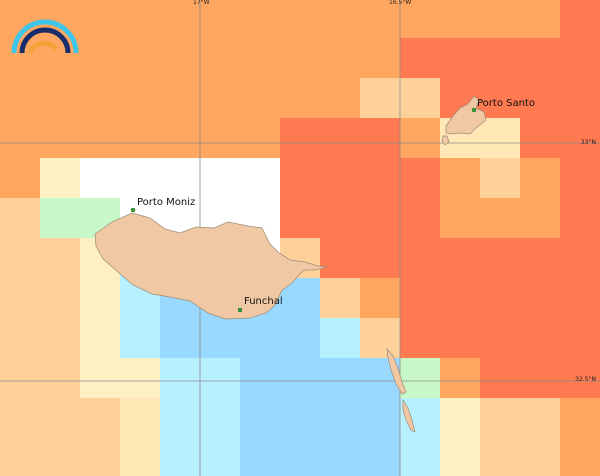  What do you see at coordinates (211, 266) in the screenshot?
I see `madeira-island` at bounding box center [211, 266].